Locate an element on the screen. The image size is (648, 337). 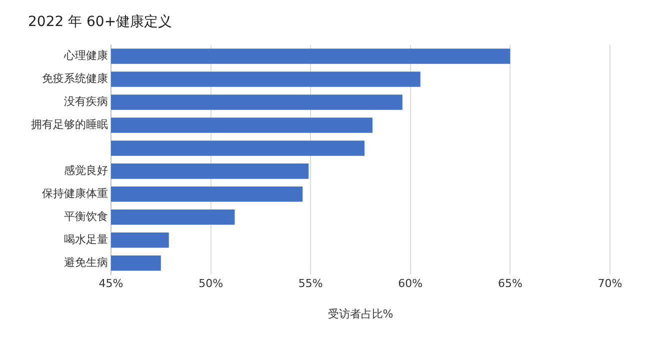
x-axis-title: 受访者占比% is located at coordinates (361, 313).